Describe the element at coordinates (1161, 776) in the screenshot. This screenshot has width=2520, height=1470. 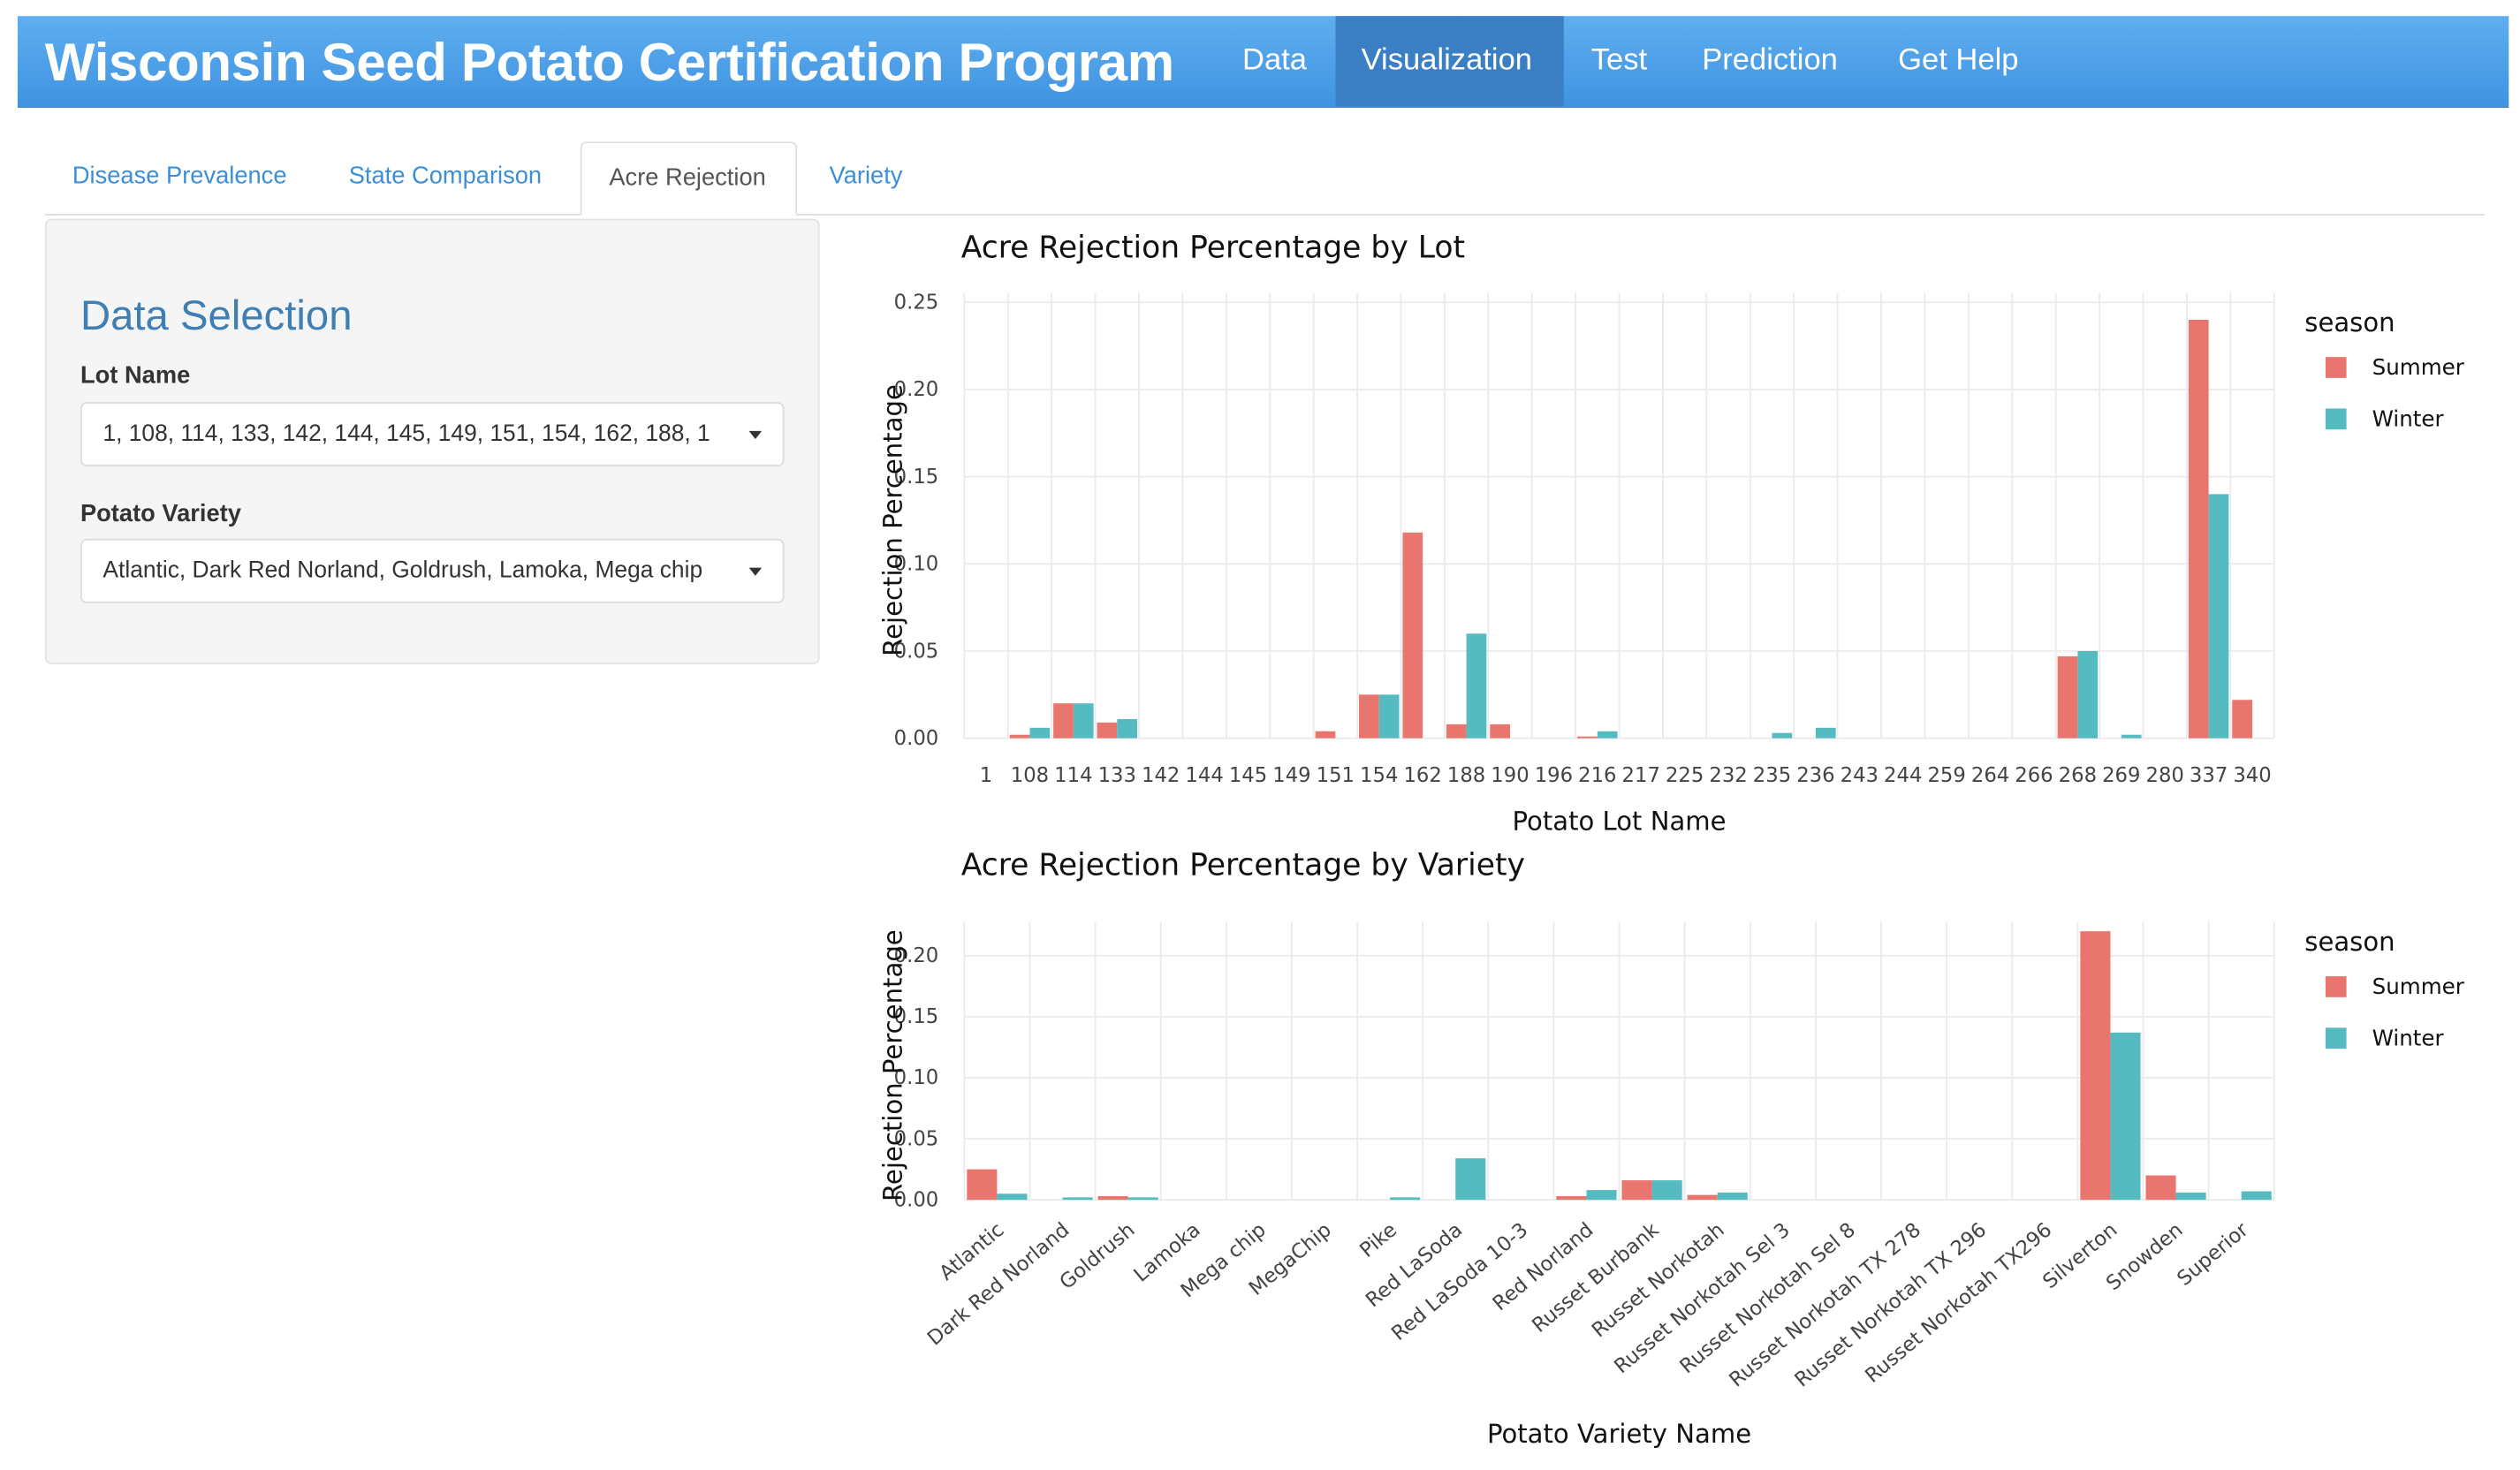
I see `x-tick-label: 142` at that location.